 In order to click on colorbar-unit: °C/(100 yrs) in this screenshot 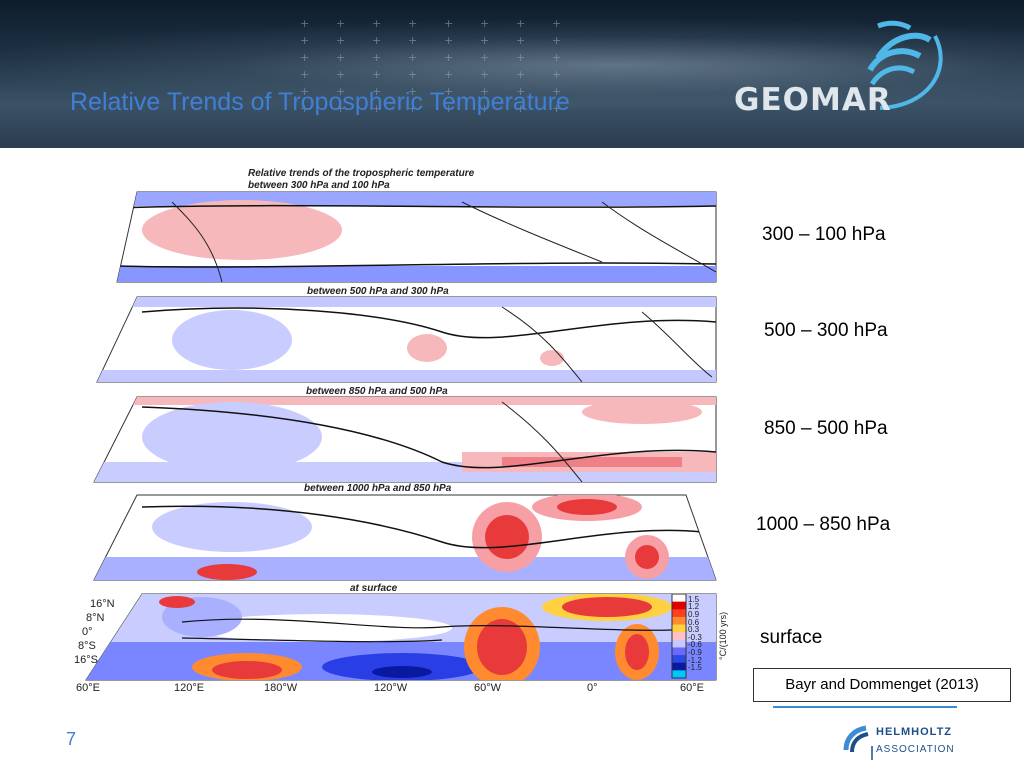, I will do `click(723, 635)`.